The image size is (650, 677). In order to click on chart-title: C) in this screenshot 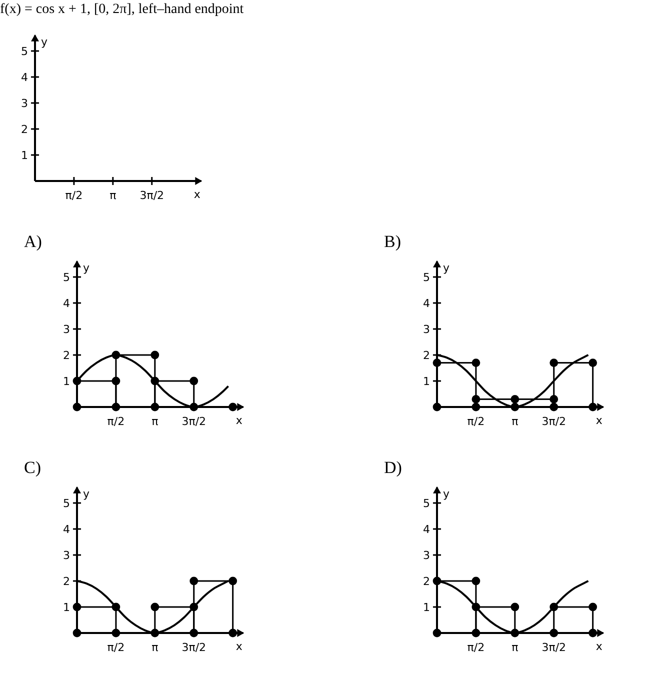, I will do `click(32, 467)`.